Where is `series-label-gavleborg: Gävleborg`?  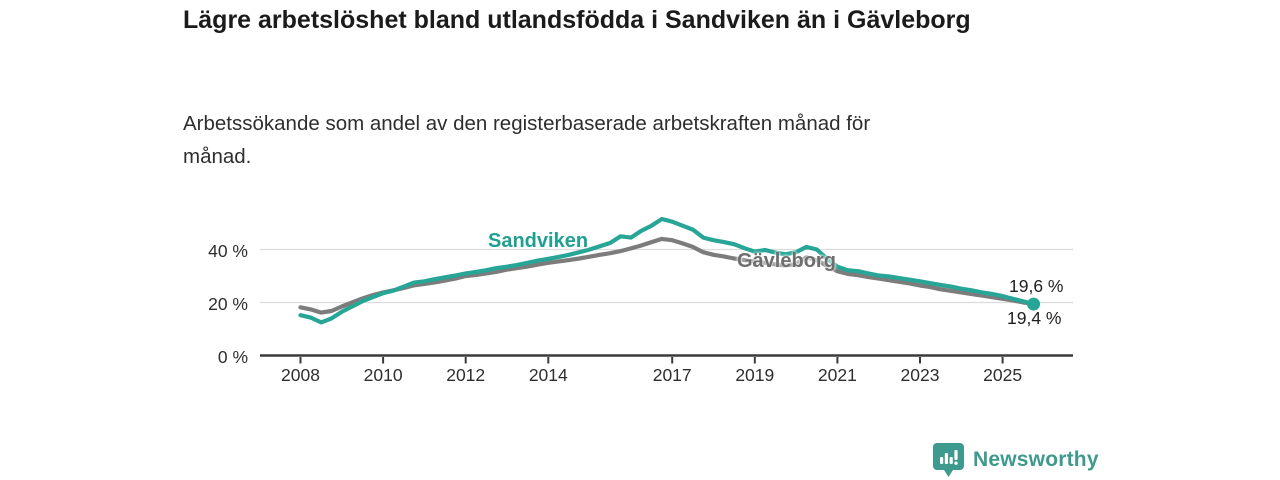
series-label-gavleborg: Gävleborg is located at coordinates (786, 261).